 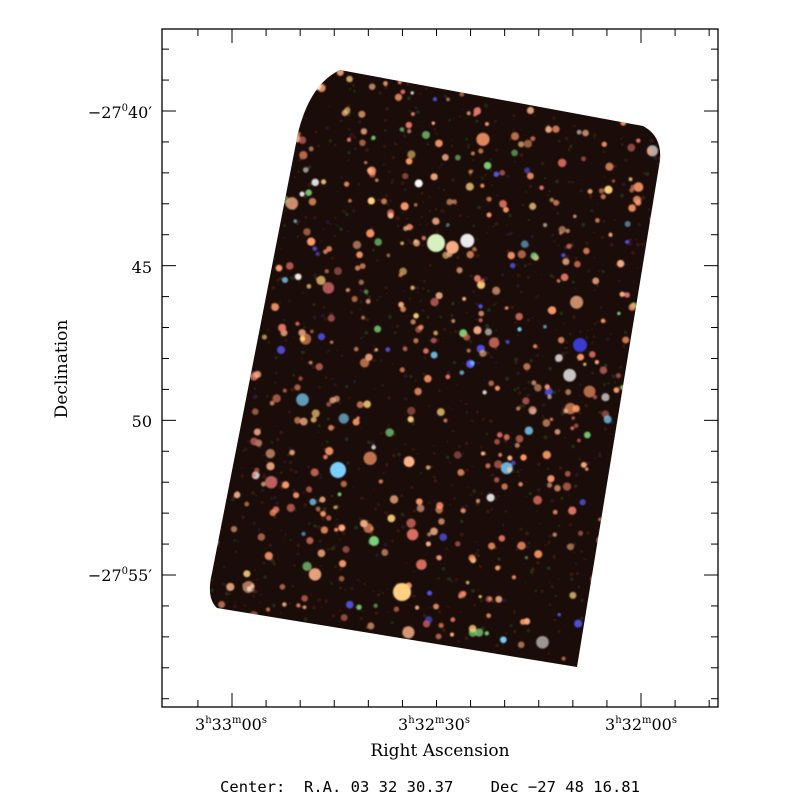 What do you see at coordinates (141, 267) in the screenshot?
I see `y-tick-label: 45` at bounding box center [141, 267].